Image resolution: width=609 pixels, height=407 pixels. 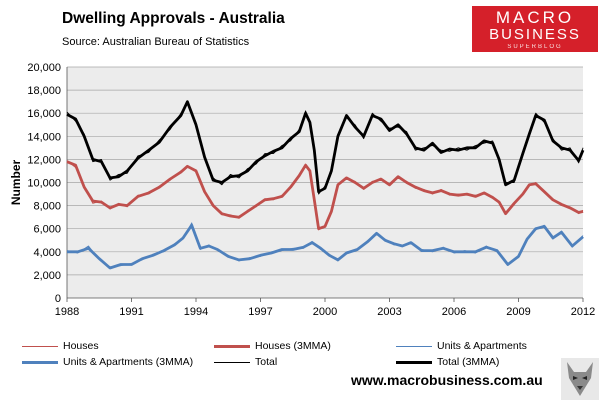 What do you see at coordinates (389, 312) in the screenshot?
I see `x-tick-label: 2003` at bounding box center [389, 312].